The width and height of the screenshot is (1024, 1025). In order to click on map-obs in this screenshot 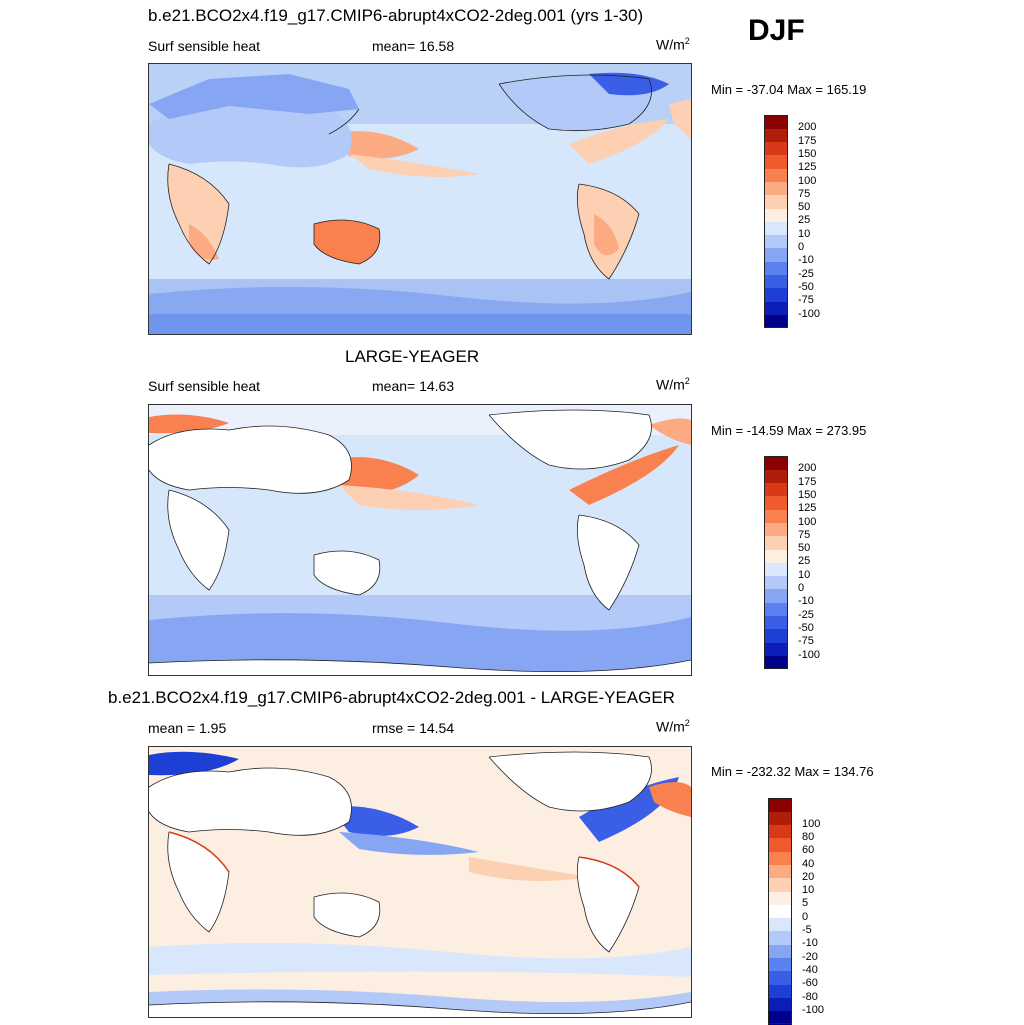, I will do `click(420, 540)`.